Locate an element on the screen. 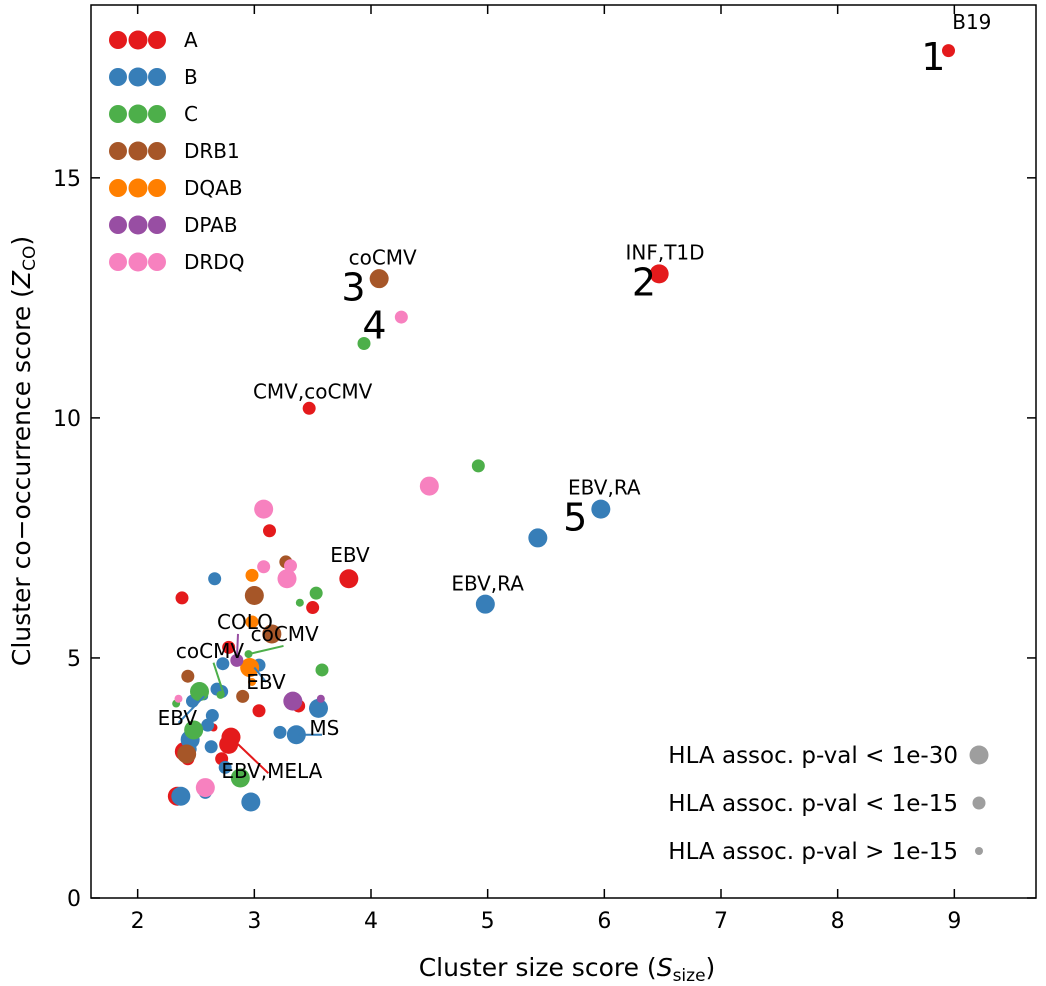 This screenshot has height=986, width=1046. legend-label-a: A is located at coordinates (191, 40).